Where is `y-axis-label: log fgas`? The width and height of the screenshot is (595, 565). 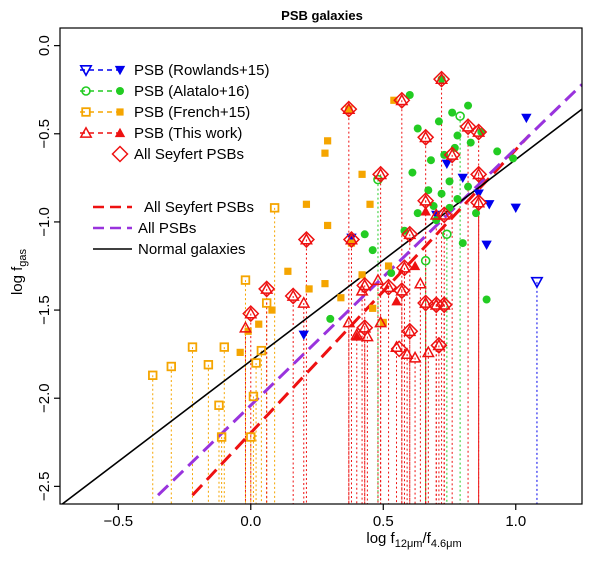 y-axis-label: log fgas is located at coordinates (19, 271).